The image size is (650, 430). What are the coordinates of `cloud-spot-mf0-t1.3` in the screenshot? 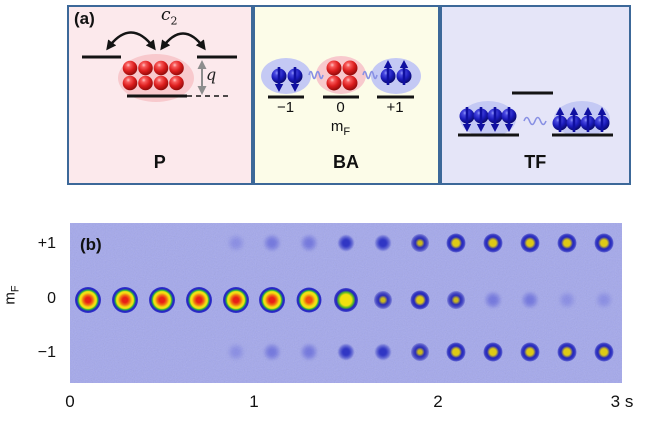 It's located at (309, 300).